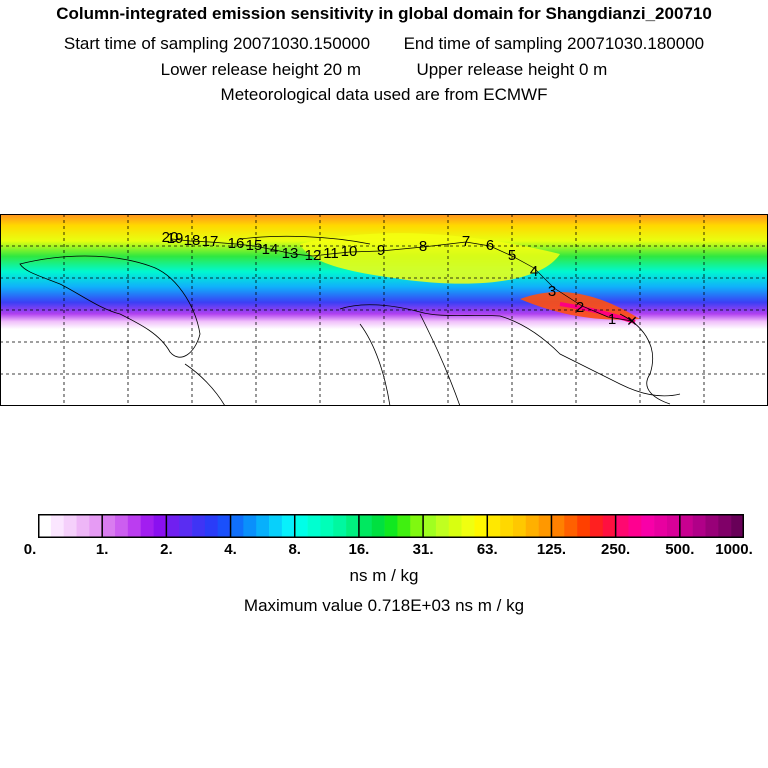  Describe the element at coordinates (166, 549) in the screenshot. I see `colorbar-tick-label: 2.` at that location.